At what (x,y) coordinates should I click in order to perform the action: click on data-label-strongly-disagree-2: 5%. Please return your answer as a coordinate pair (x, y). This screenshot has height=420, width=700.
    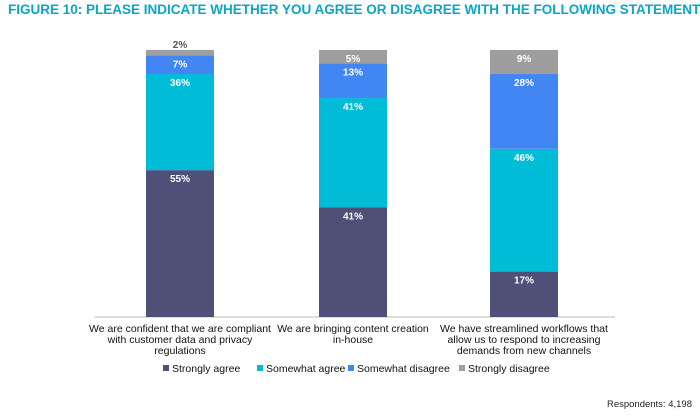
    Looking at the image, I should click on (353, 59).